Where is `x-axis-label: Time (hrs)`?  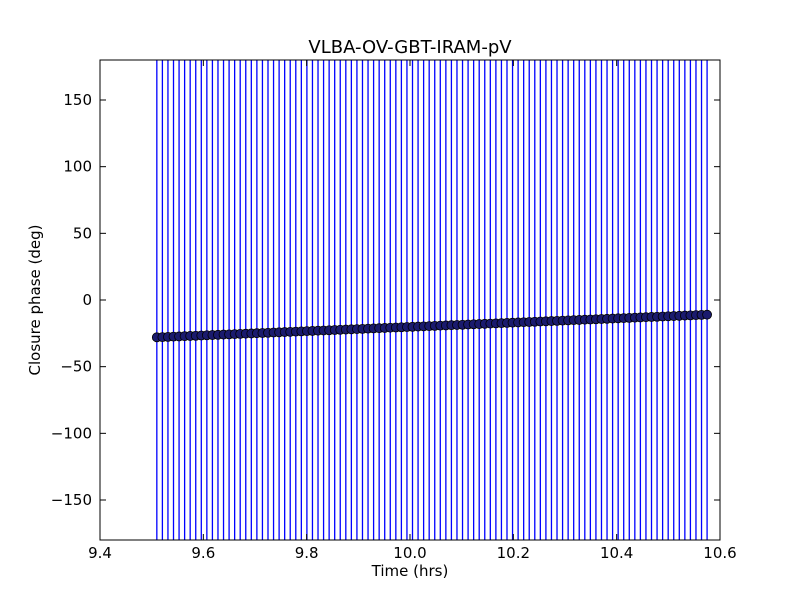 x-axis-label: Time (hrs) is located at coordinates (410, 571).